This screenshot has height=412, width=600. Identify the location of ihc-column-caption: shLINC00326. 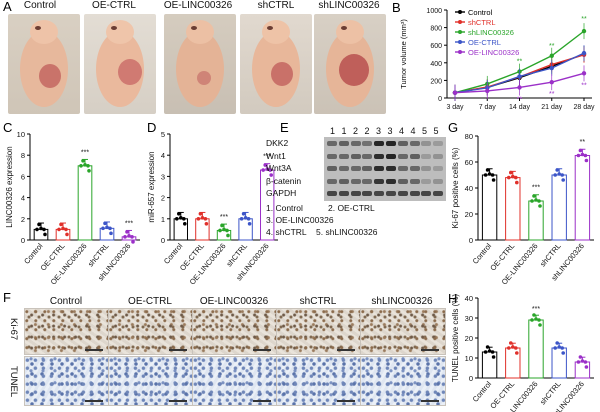
(402, 301).